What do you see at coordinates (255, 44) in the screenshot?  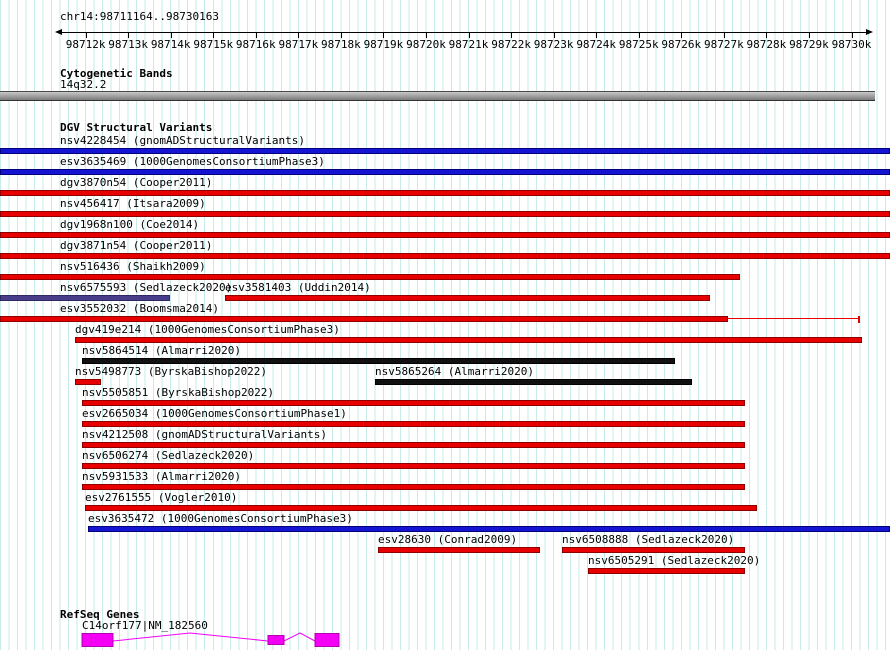 I see `ruler-tick-label: 98716k` at bounding box center [255, 44].